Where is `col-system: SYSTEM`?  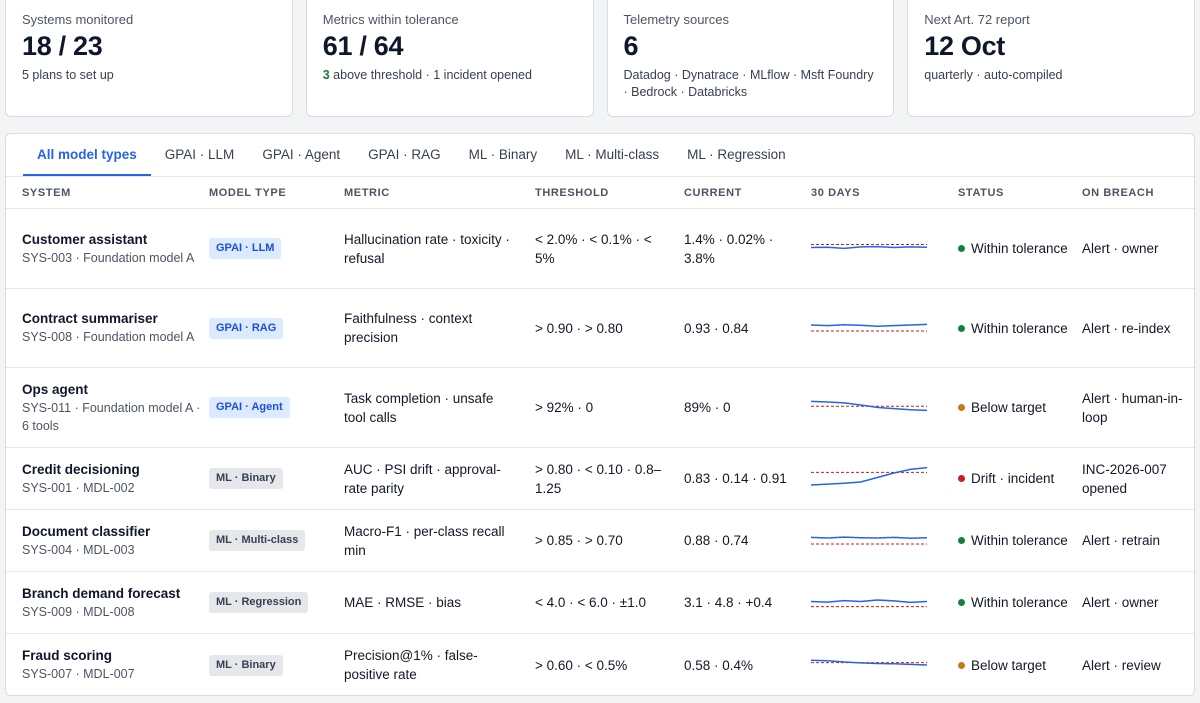 col-system: SYSTEM is located at coordinates (46, 193).